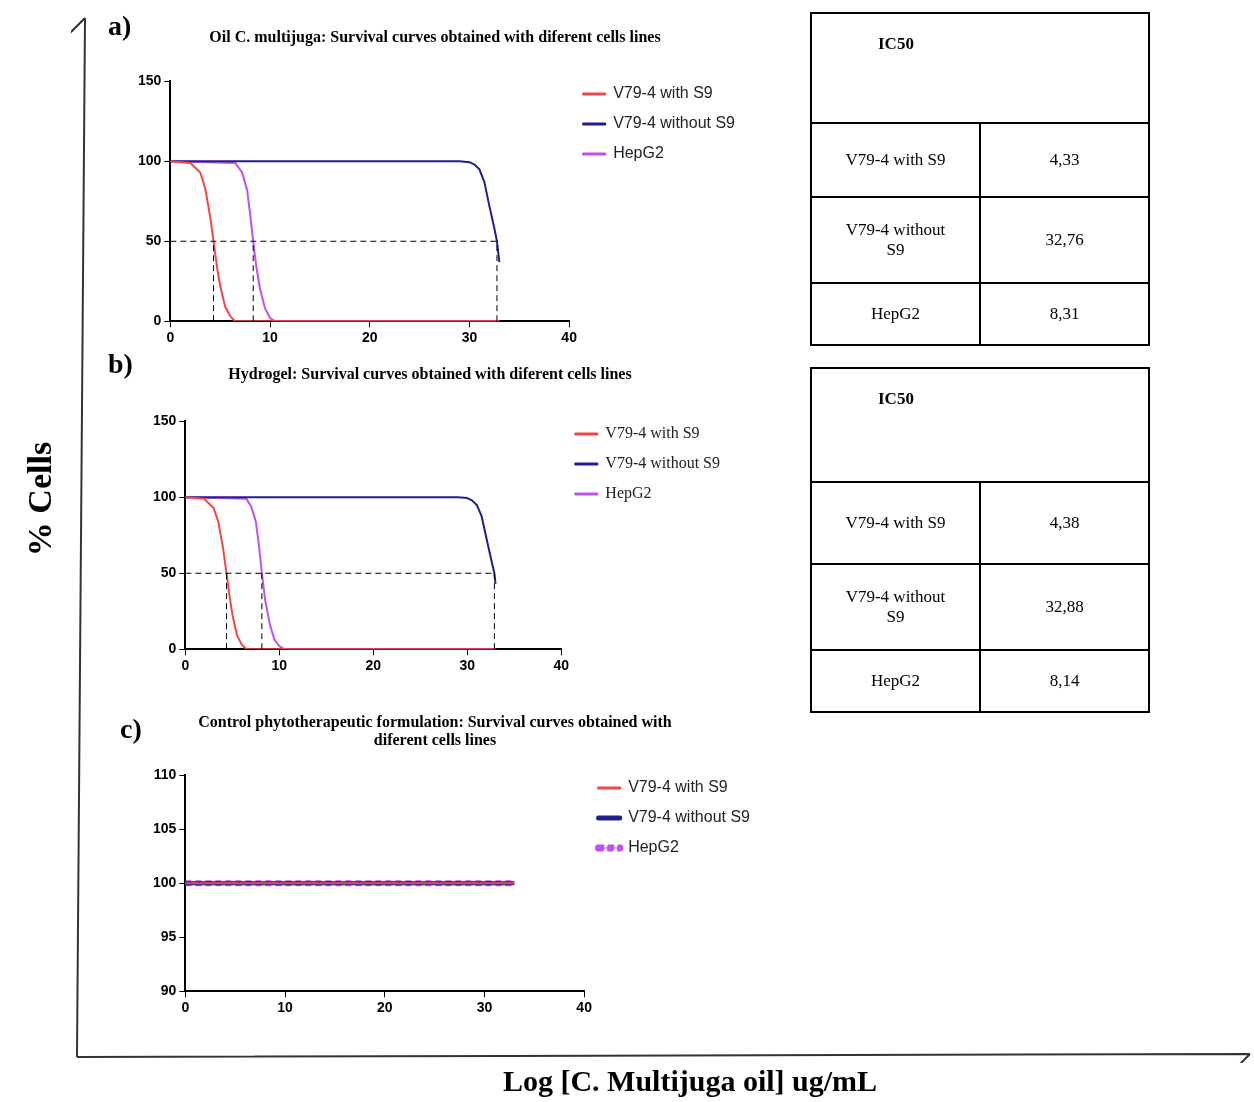 This screenshot has height=1102, width=1254. What do you see at coordinates (120, 26) in the screenshot?
I see `text: a)` at bounding box center [120, 26].